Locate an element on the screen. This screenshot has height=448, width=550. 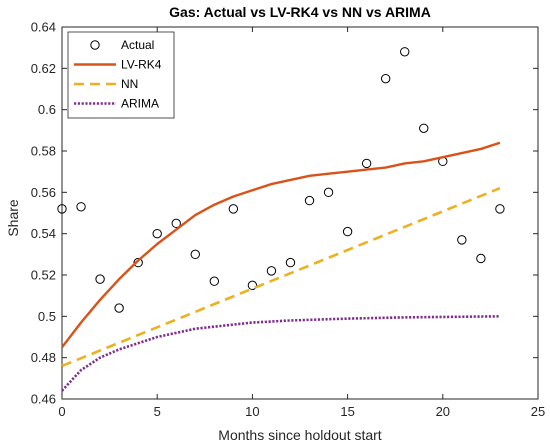
legend-marker-actual is located at coordinates (95, 45).